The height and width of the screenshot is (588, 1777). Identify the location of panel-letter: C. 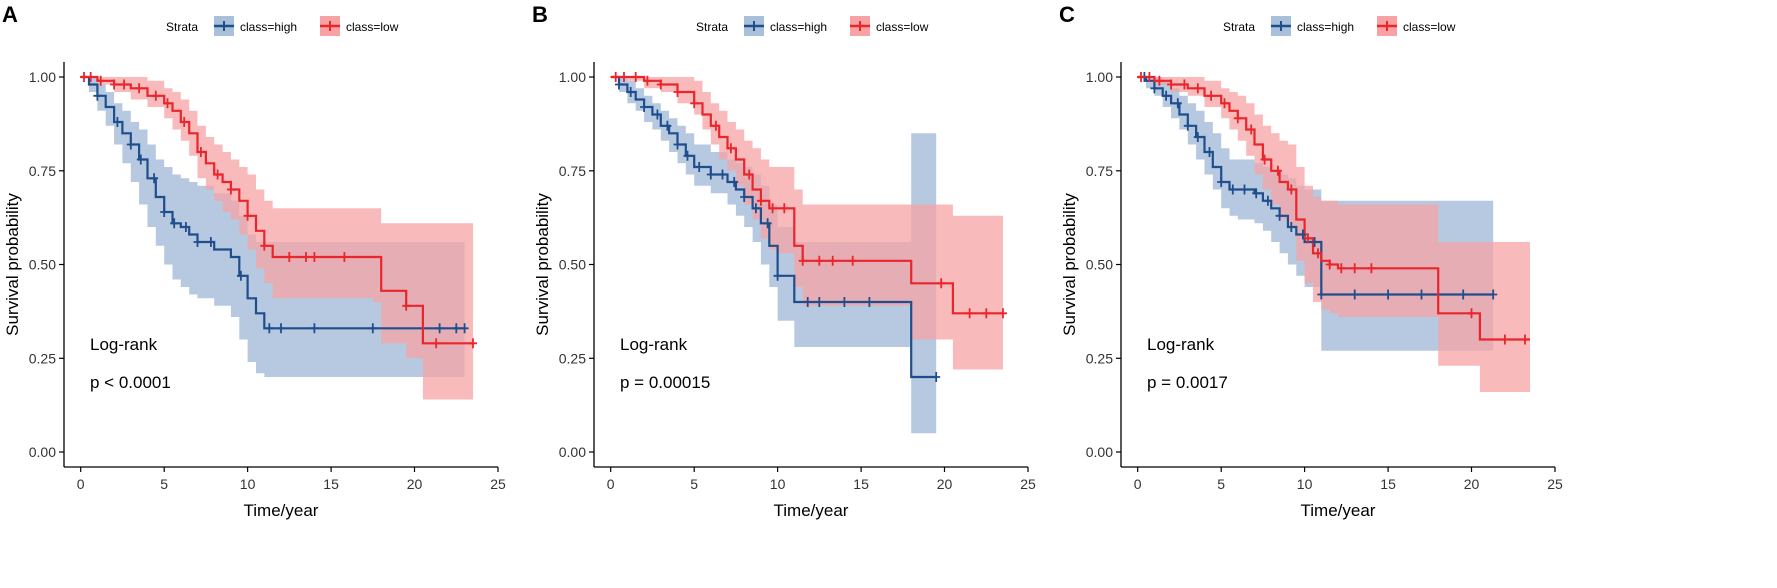
(1067, 14).